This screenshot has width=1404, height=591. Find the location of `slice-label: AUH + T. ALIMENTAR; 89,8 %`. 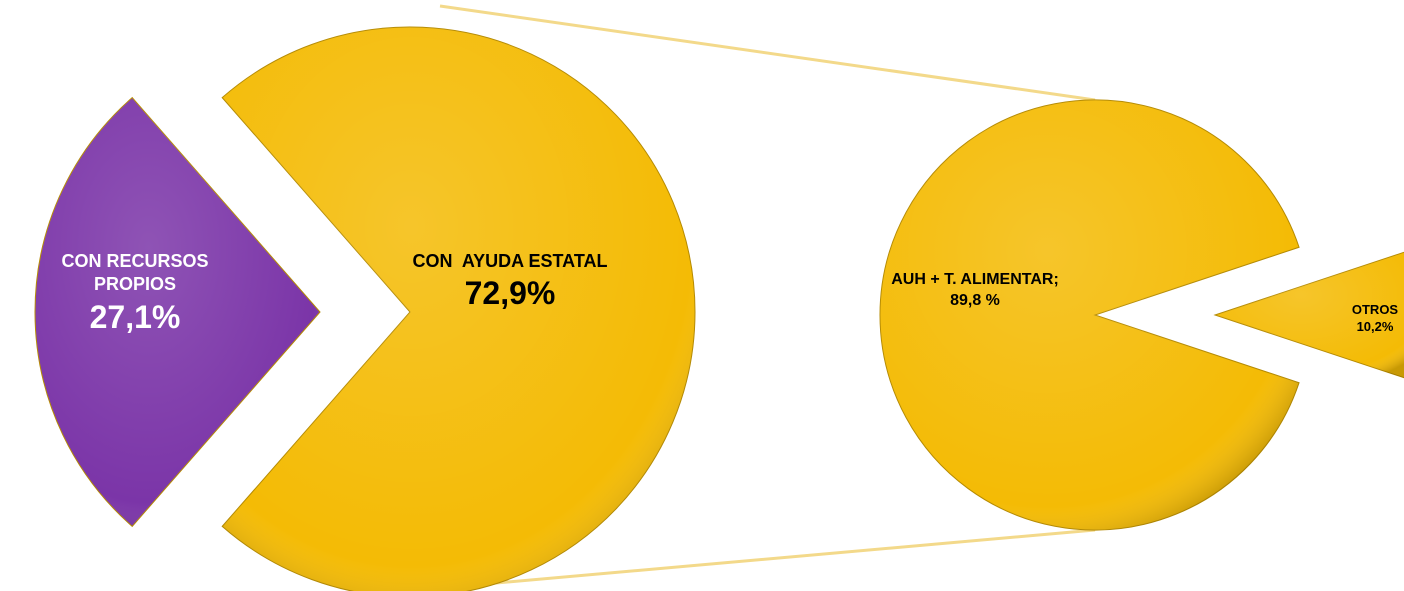

slice-label: AUH + T. ALIMENTAR; 89,8 % is located at coordinates (975, 291).